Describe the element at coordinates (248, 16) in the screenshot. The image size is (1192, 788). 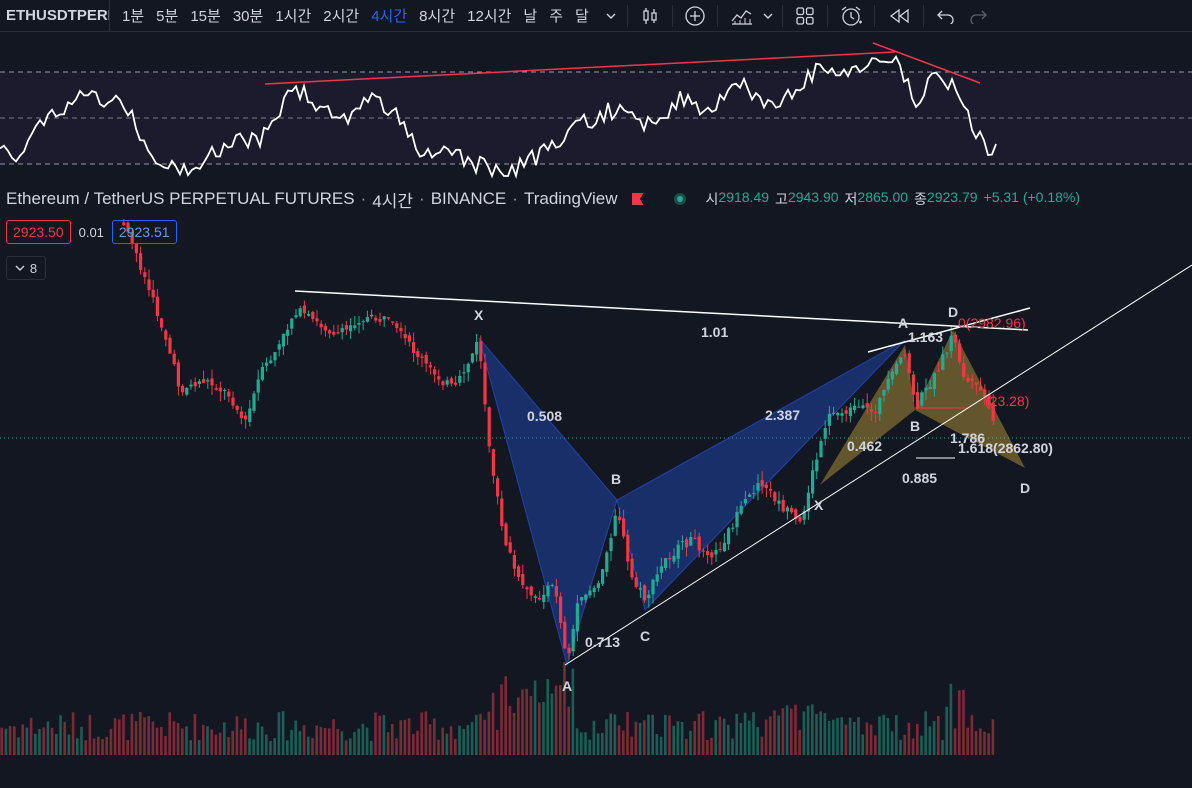
I see `interval-3: 30분` at that location.